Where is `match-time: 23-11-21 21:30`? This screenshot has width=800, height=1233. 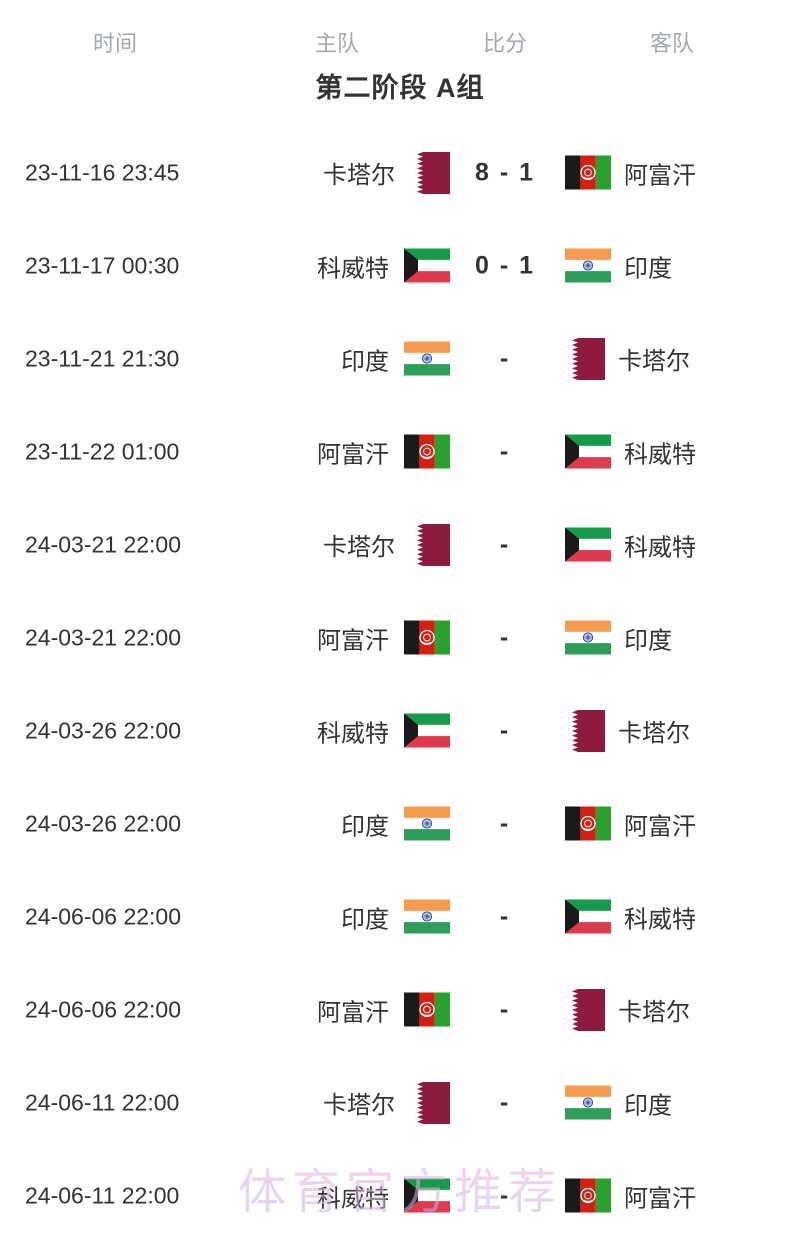
match-time: 23-11-21 21:30 is located at coordinates (102, 358).